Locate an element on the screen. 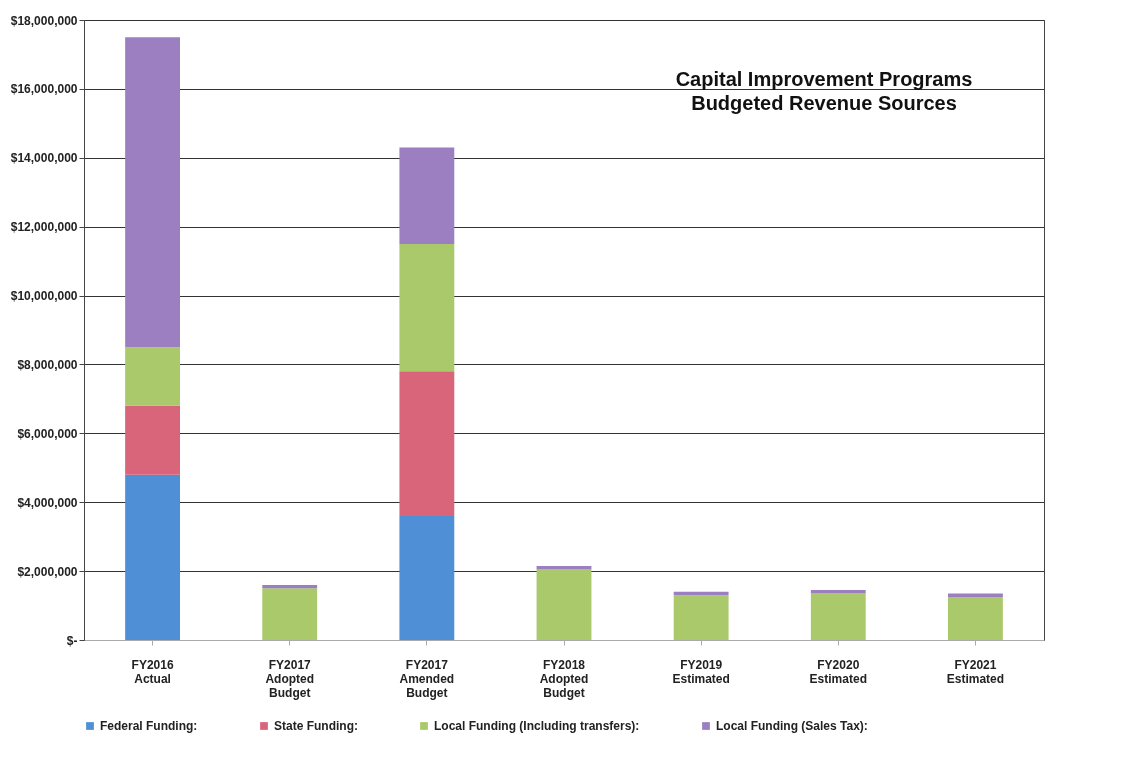  x-tick-label: FY2017 Adopted Budget is located at coordinates (290, 678).